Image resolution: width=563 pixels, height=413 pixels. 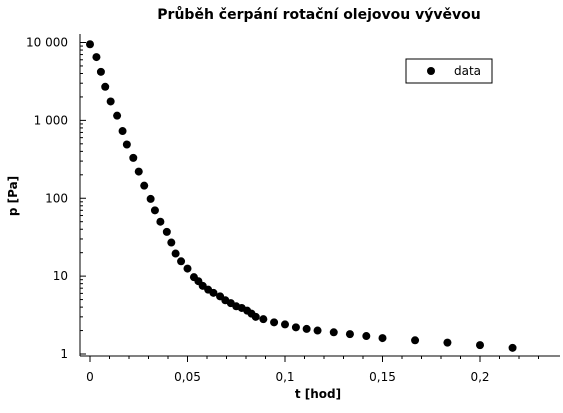 What do you see at coordinates (467, 71) in the screenshot?
I see `legend-label: data` at bounding box center [467, 71].